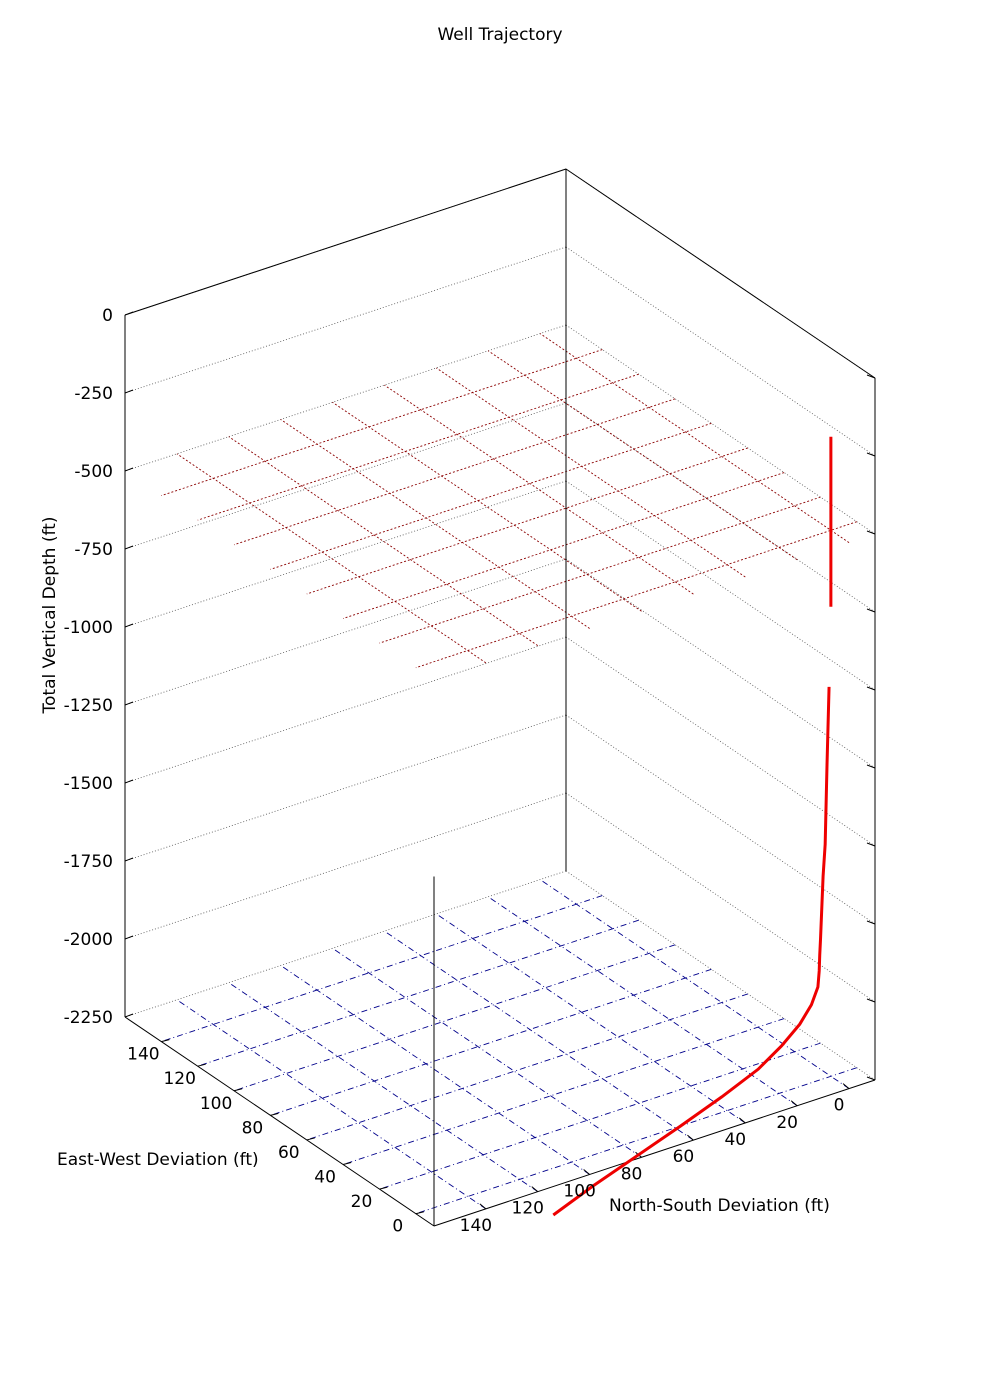 The height and width of the screenshot is (1398, 1000). What do you see at coordinates (93, 472) in the screenshot?
I see `z-tick-label: -500` at bounding box center [93, 472].